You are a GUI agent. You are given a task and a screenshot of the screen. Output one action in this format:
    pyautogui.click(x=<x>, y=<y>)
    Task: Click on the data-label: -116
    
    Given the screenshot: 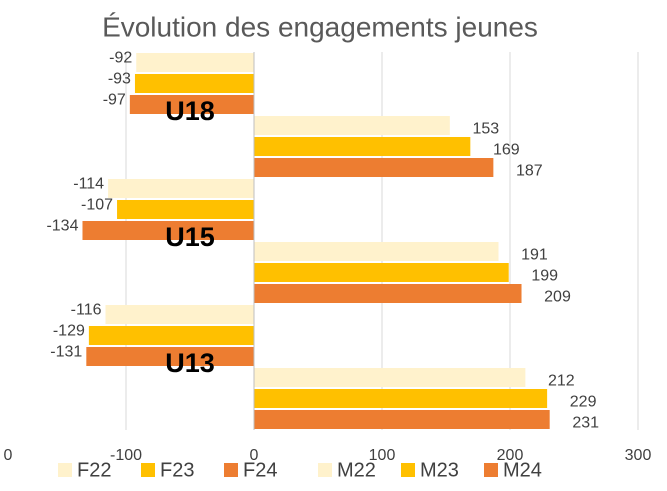 What is the action you would take?
    pyautogui.click(x=86, y=310)
    